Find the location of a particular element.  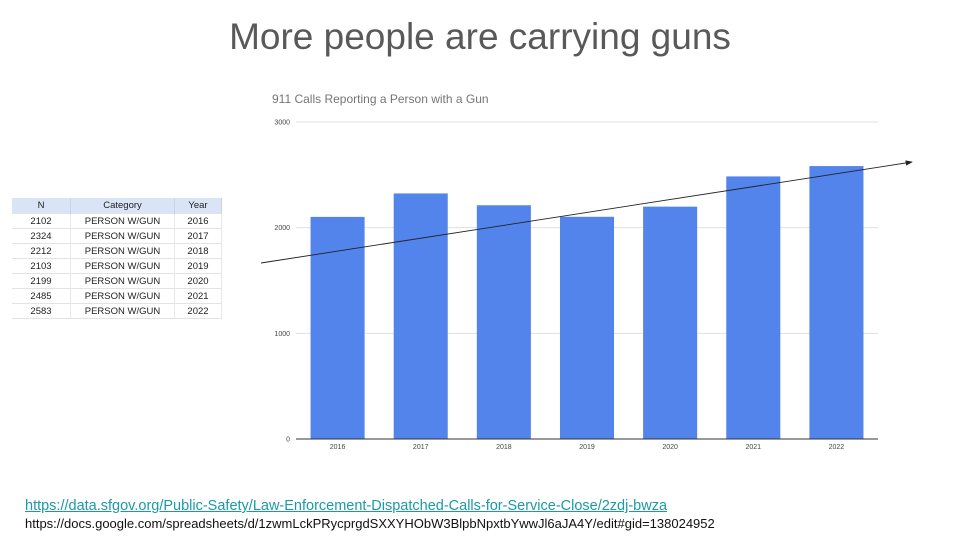

x-tick-label: 2021 is located at coordinates (753, 447).